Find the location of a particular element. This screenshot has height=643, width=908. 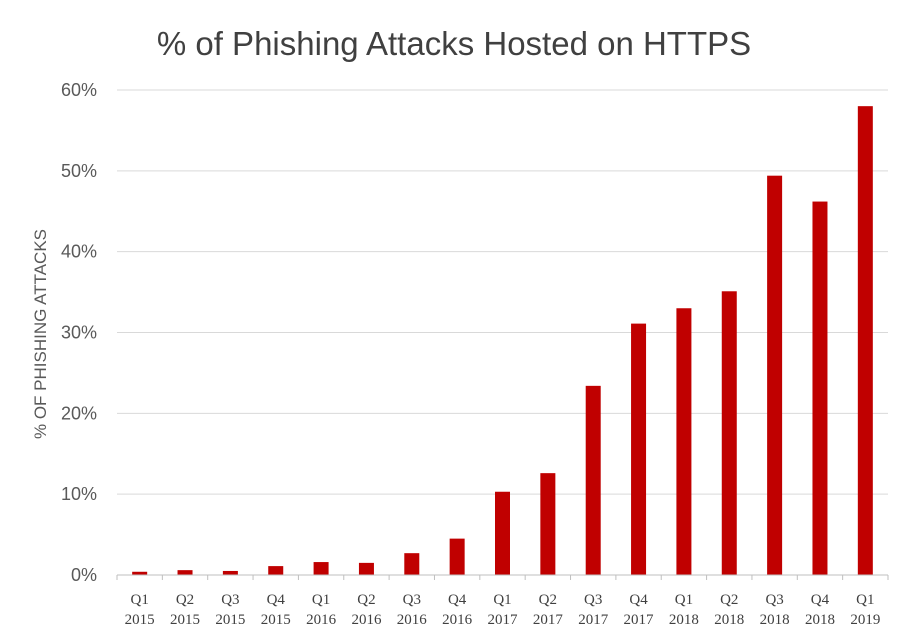

x-tick-label: Q1 2017 is located at coordinates (503, 610).